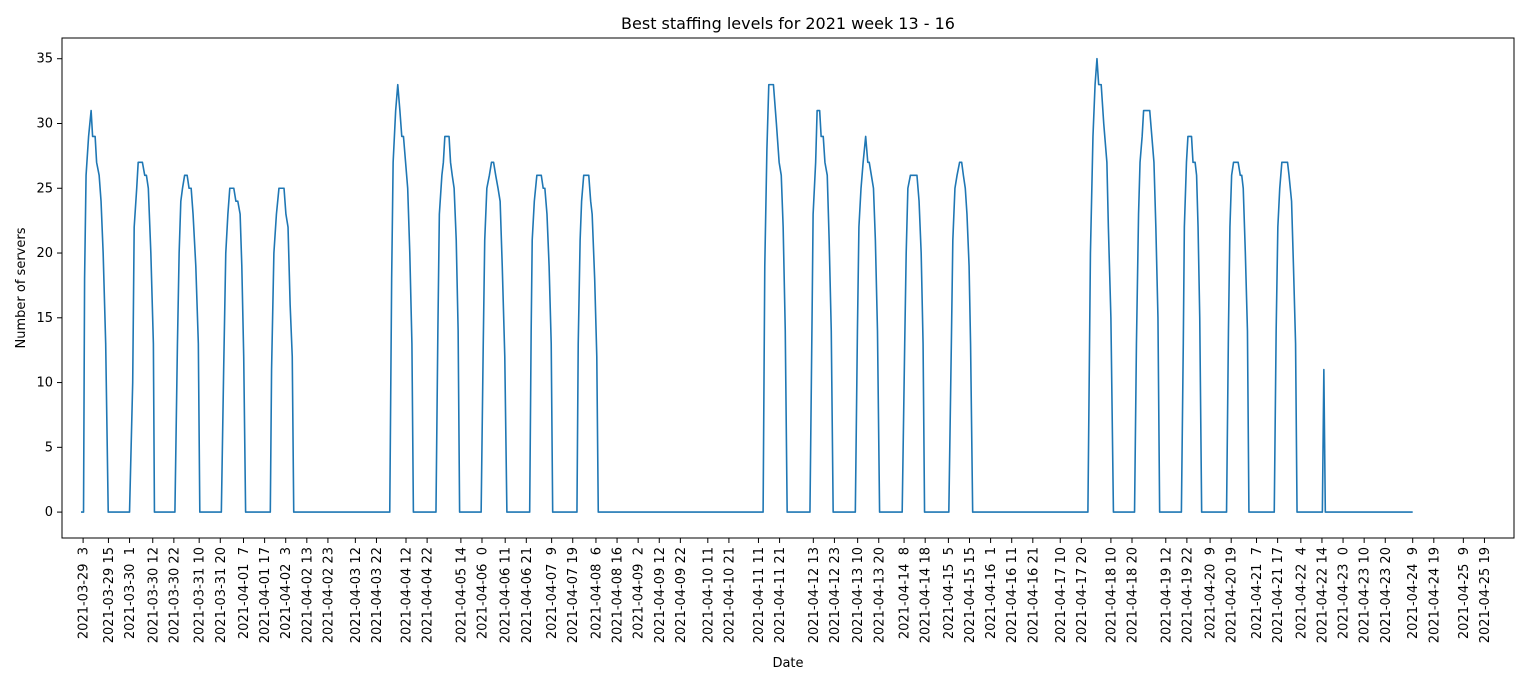  Describe the element at coordinates (1344, 593) in the screenshot. I see `x-tick-label: 2021-04-23 0` at that location.